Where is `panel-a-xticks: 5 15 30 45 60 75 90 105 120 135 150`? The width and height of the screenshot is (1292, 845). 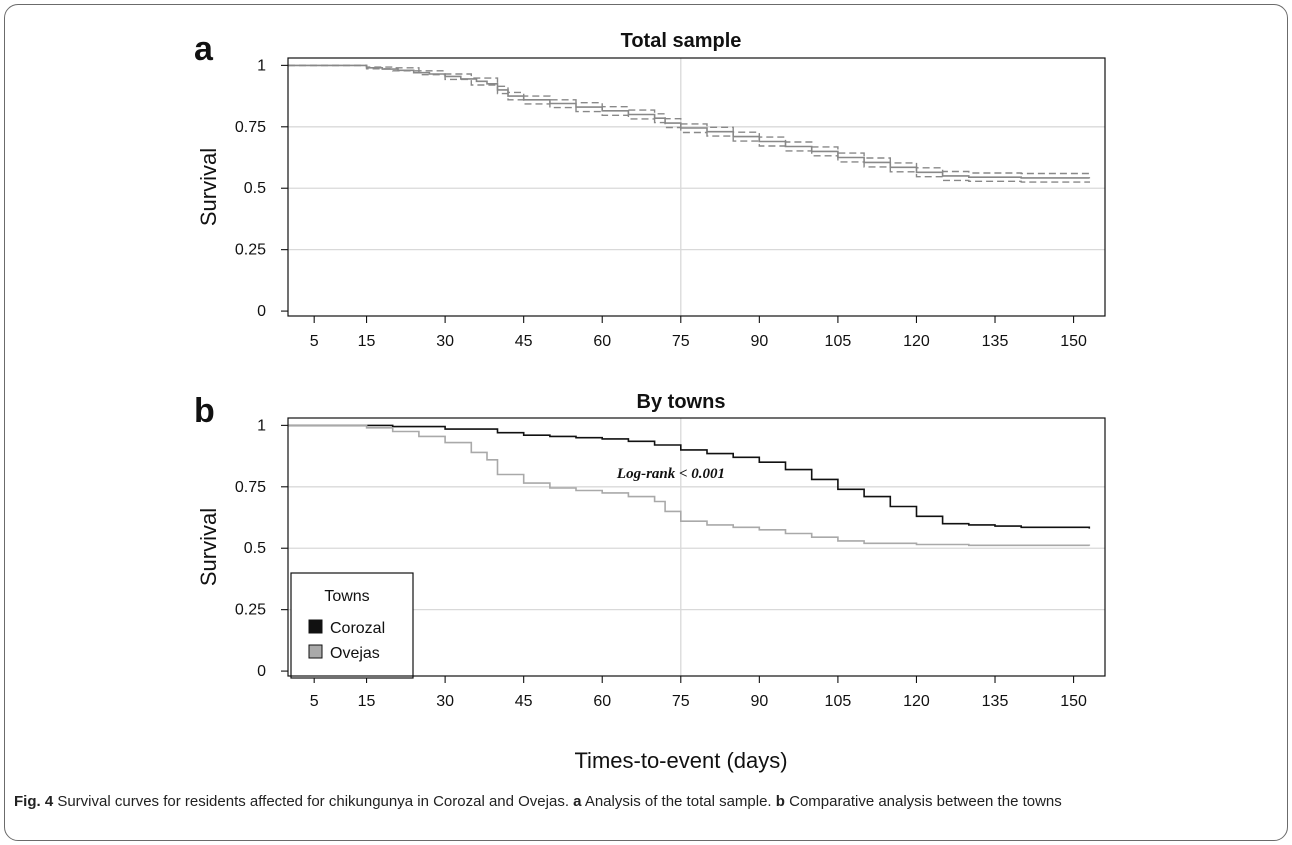 panel-a-xticks: 5 15 30 45 60 75 90 105 120 135 150 is located at coordinates (698, 333).